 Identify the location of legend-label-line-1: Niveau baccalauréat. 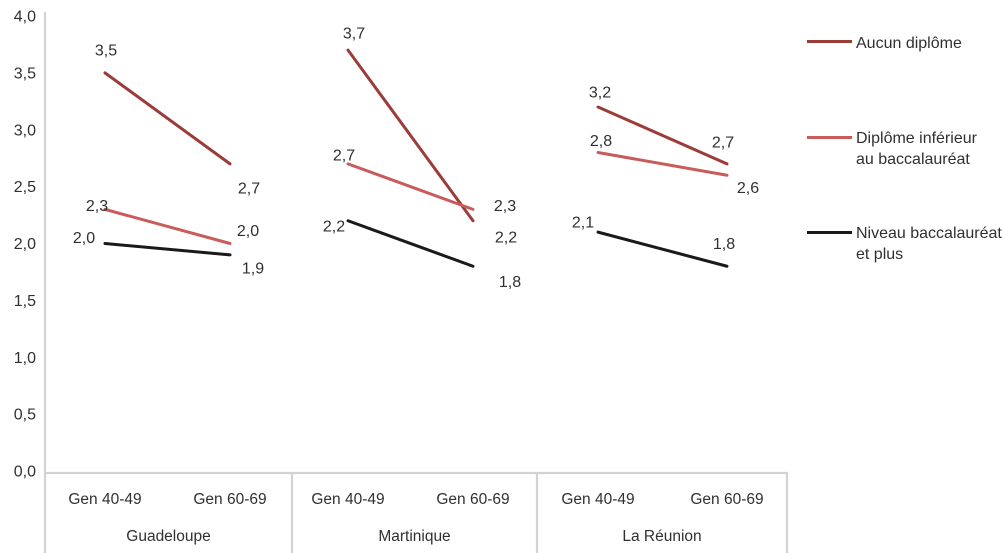
(929, 233).